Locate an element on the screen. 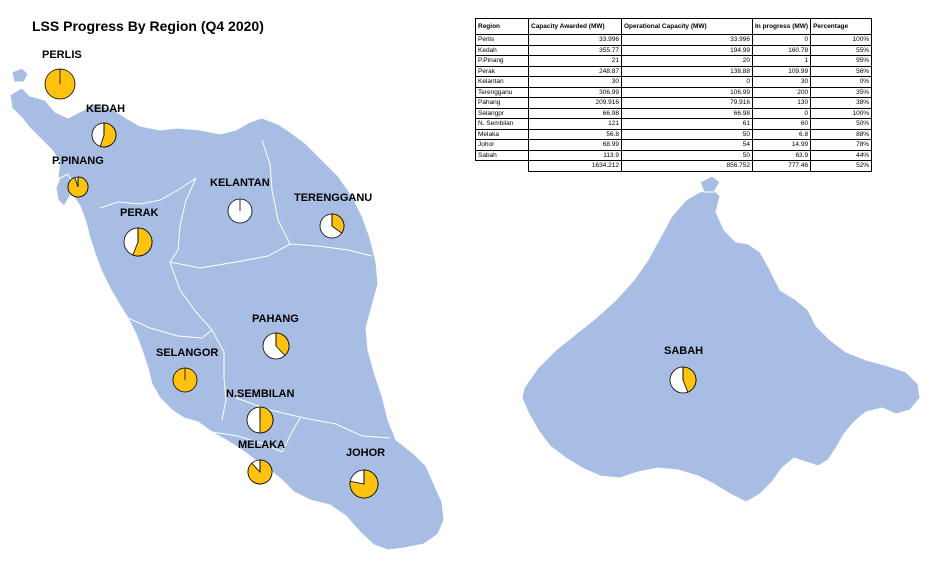  table-cell-value: 109.99 is located at coordinates (781, 71).